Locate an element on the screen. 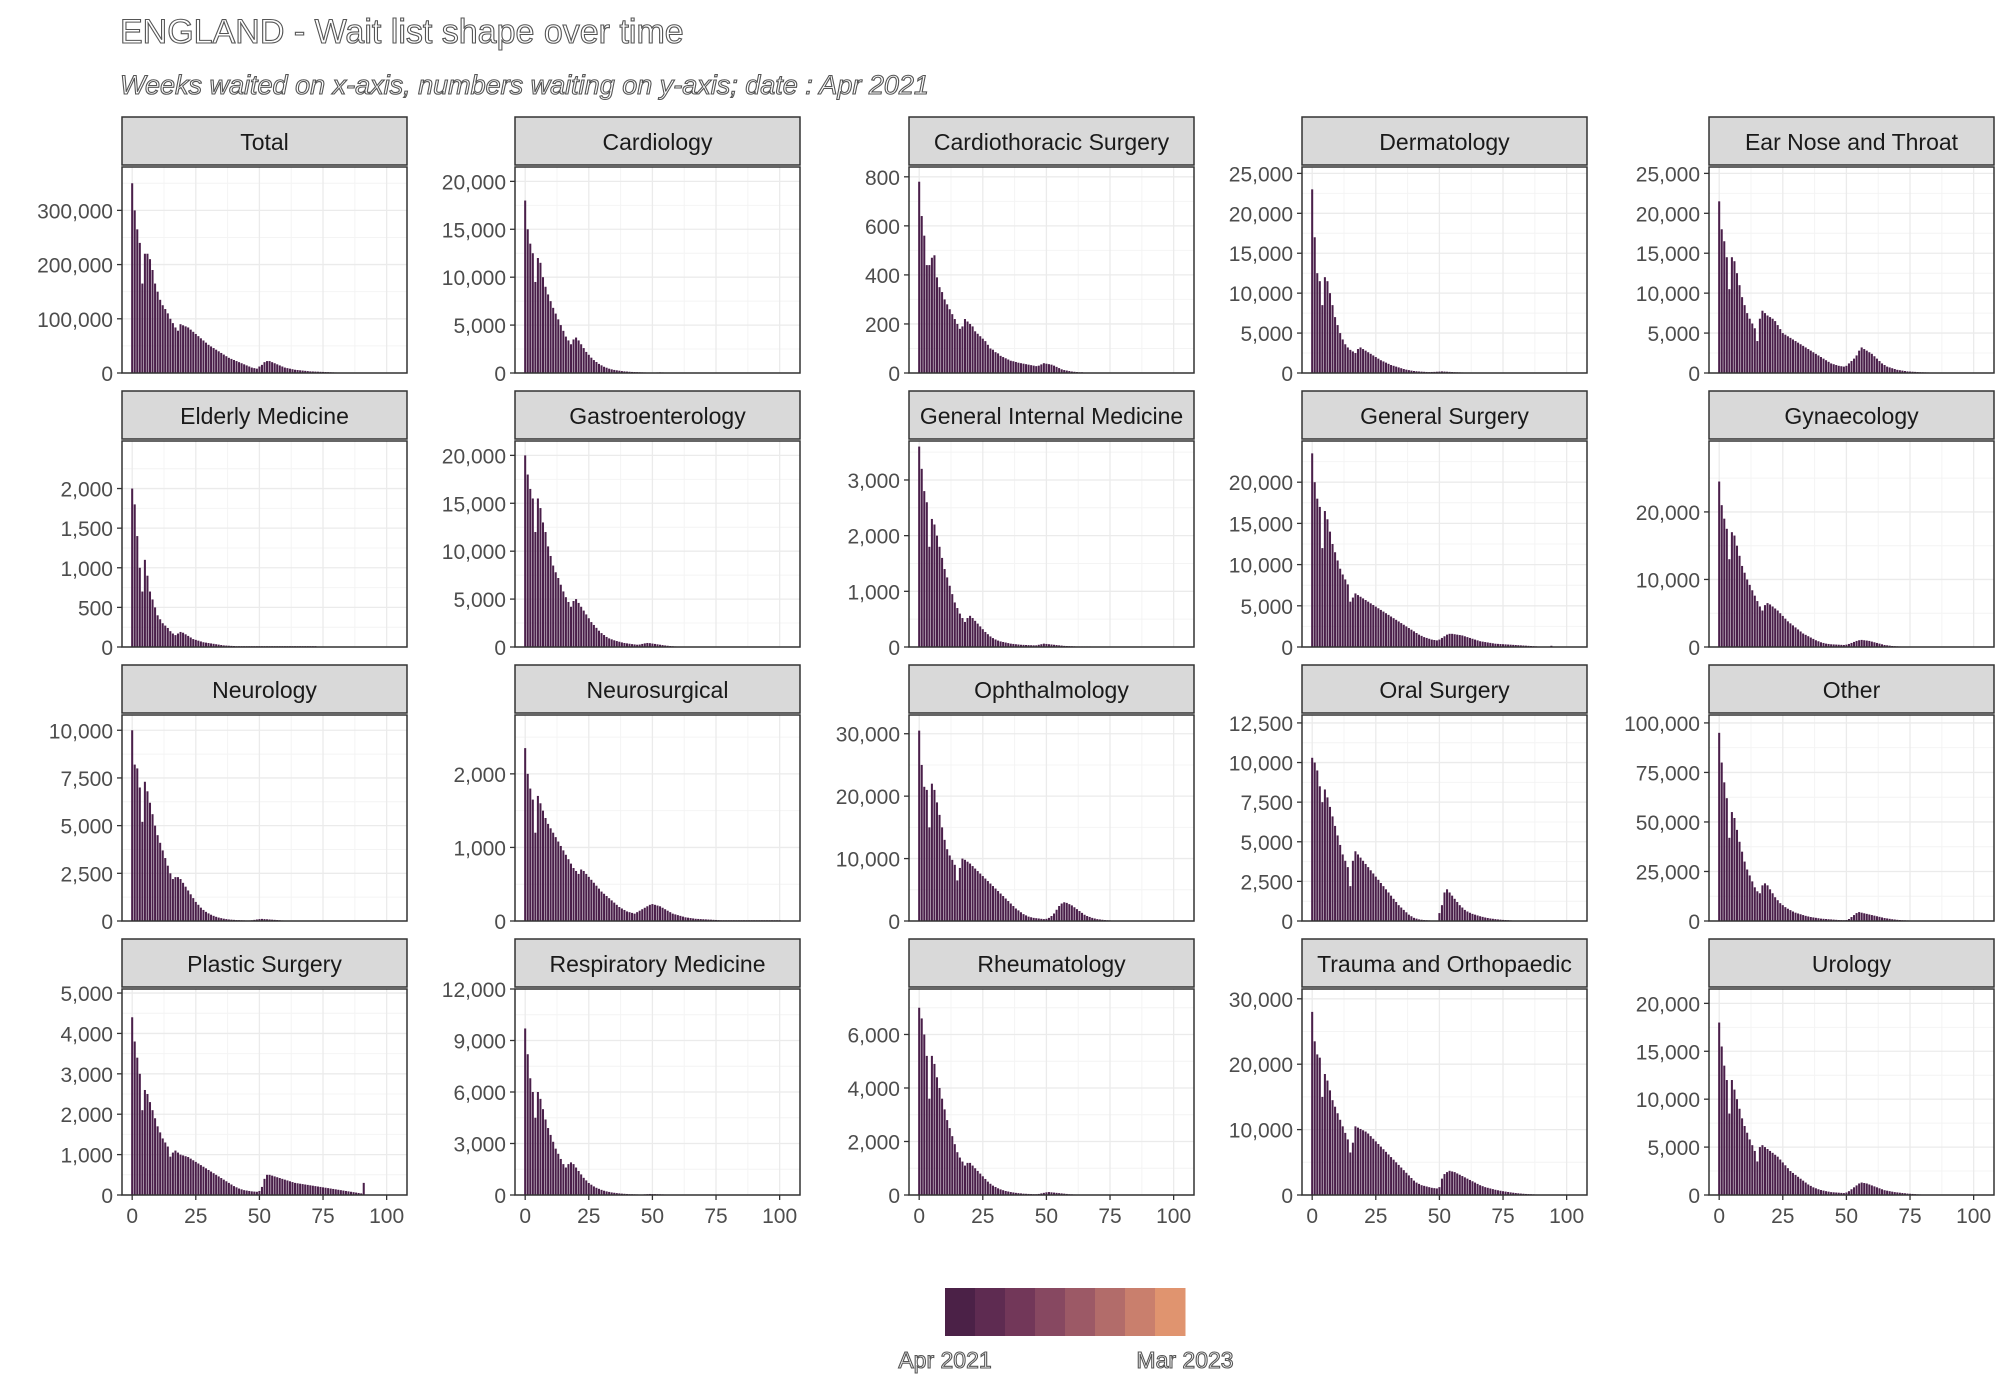 Image resolution: width=2000 pixels, height=1400 pixels. y-tick-label: 1,000 is located at coordinates (86, 1156).